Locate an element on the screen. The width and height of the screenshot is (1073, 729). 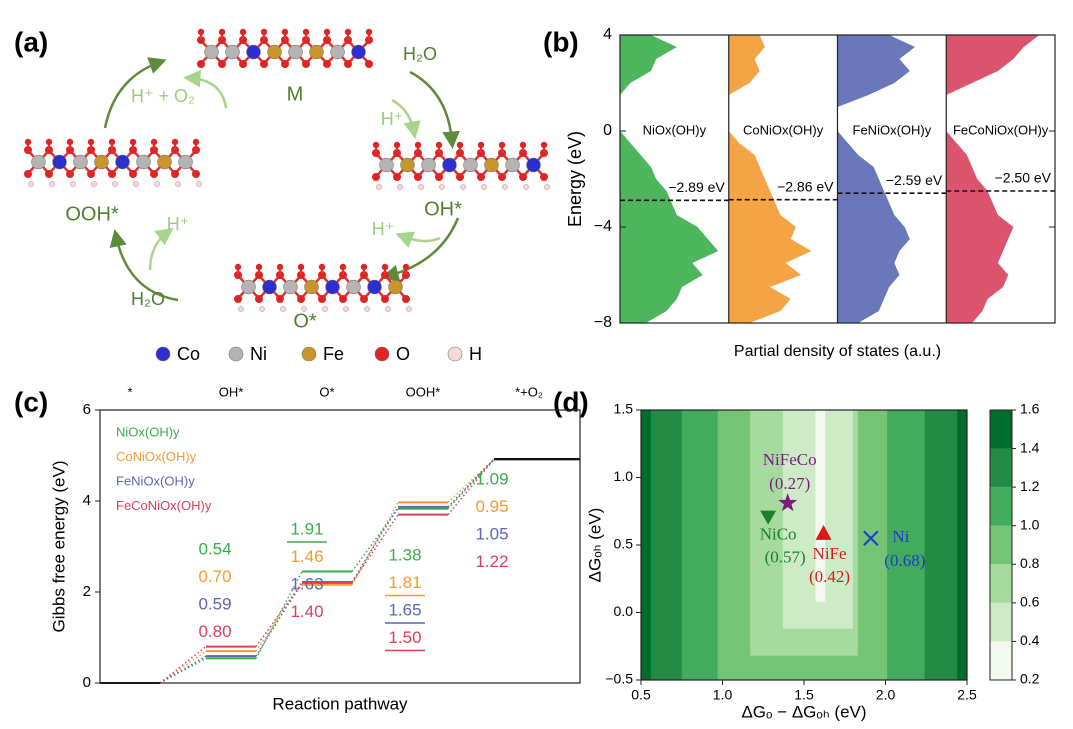
category-label: * is located at coordinates (129, 391).